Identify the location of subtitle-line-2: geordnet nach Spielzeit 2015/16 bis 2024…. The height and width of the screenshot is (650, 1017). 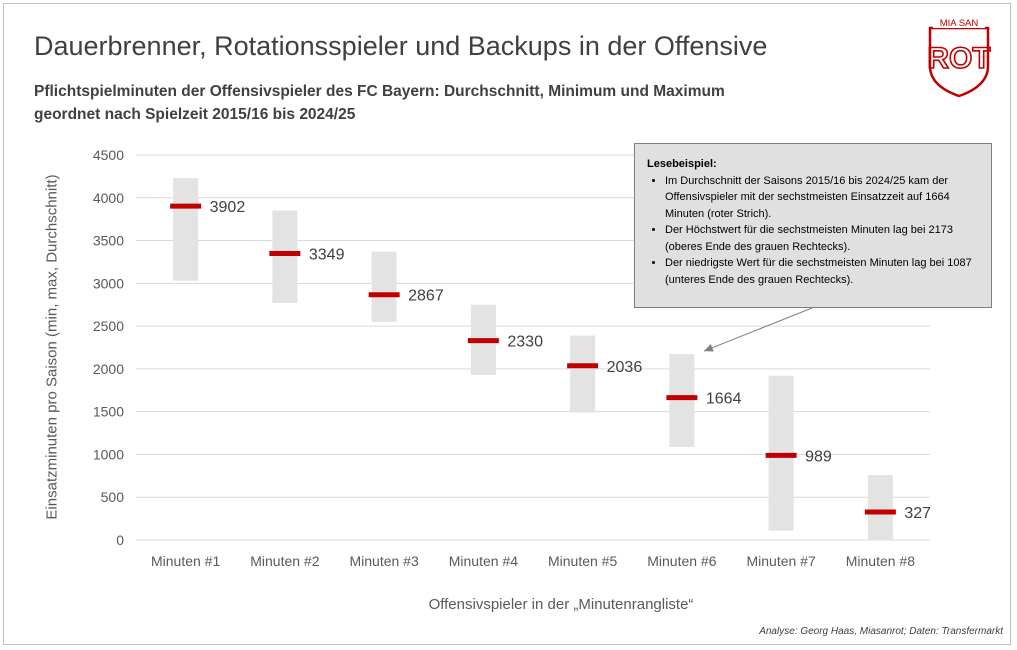
(195, 114).